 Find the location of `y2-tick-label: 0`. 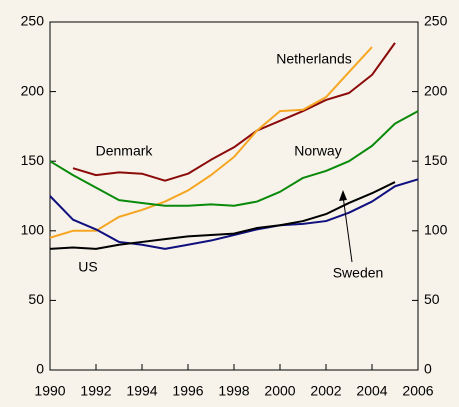

y2-tick-label: 0 is located at coordinates (428, 369).